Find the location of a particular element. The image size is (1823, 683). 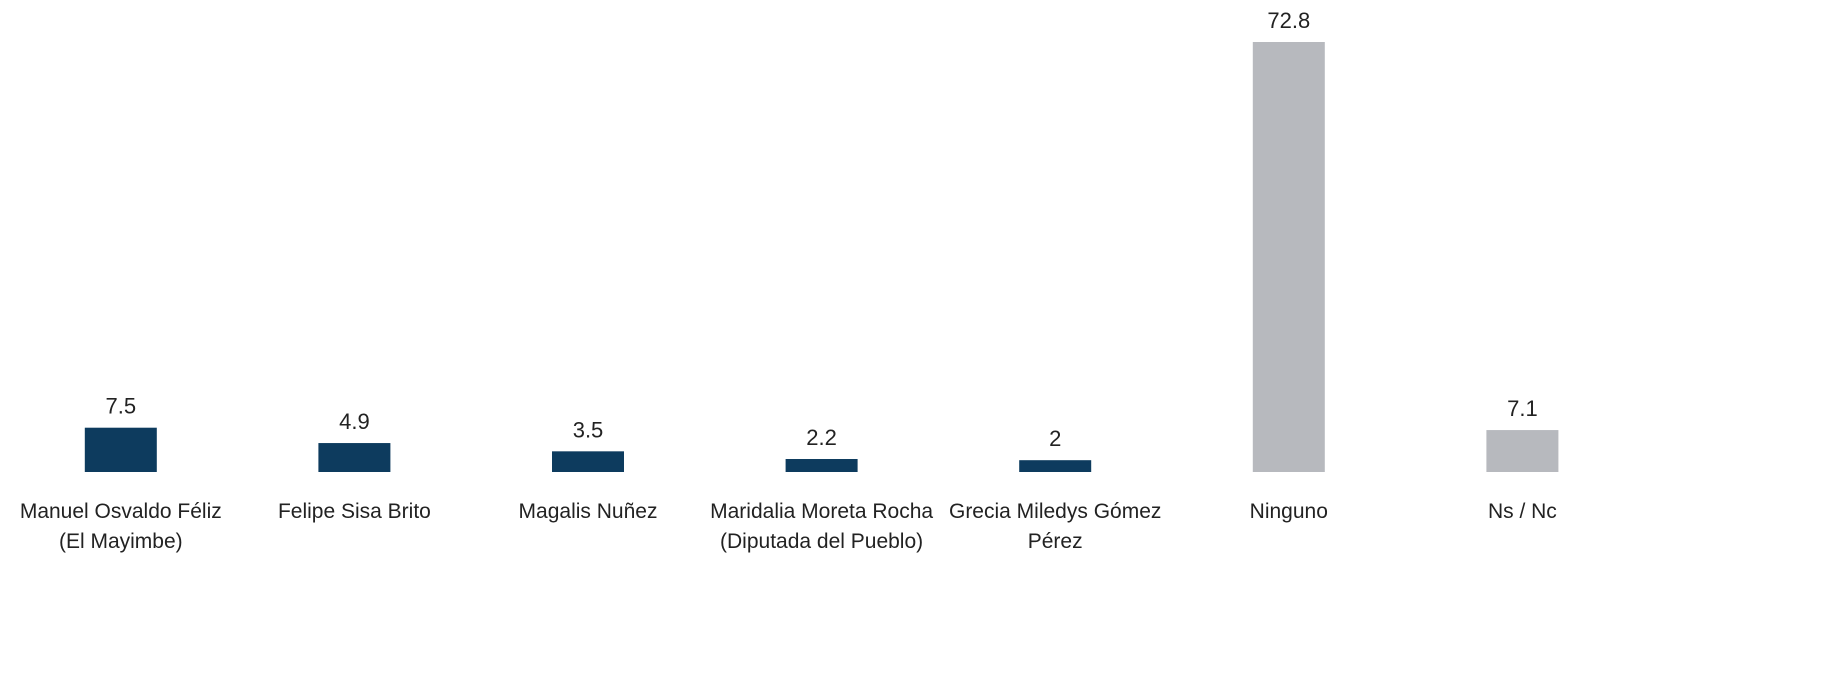

x-tick-label: Felipe Sisa Brito is located at coordinates (354, 511).